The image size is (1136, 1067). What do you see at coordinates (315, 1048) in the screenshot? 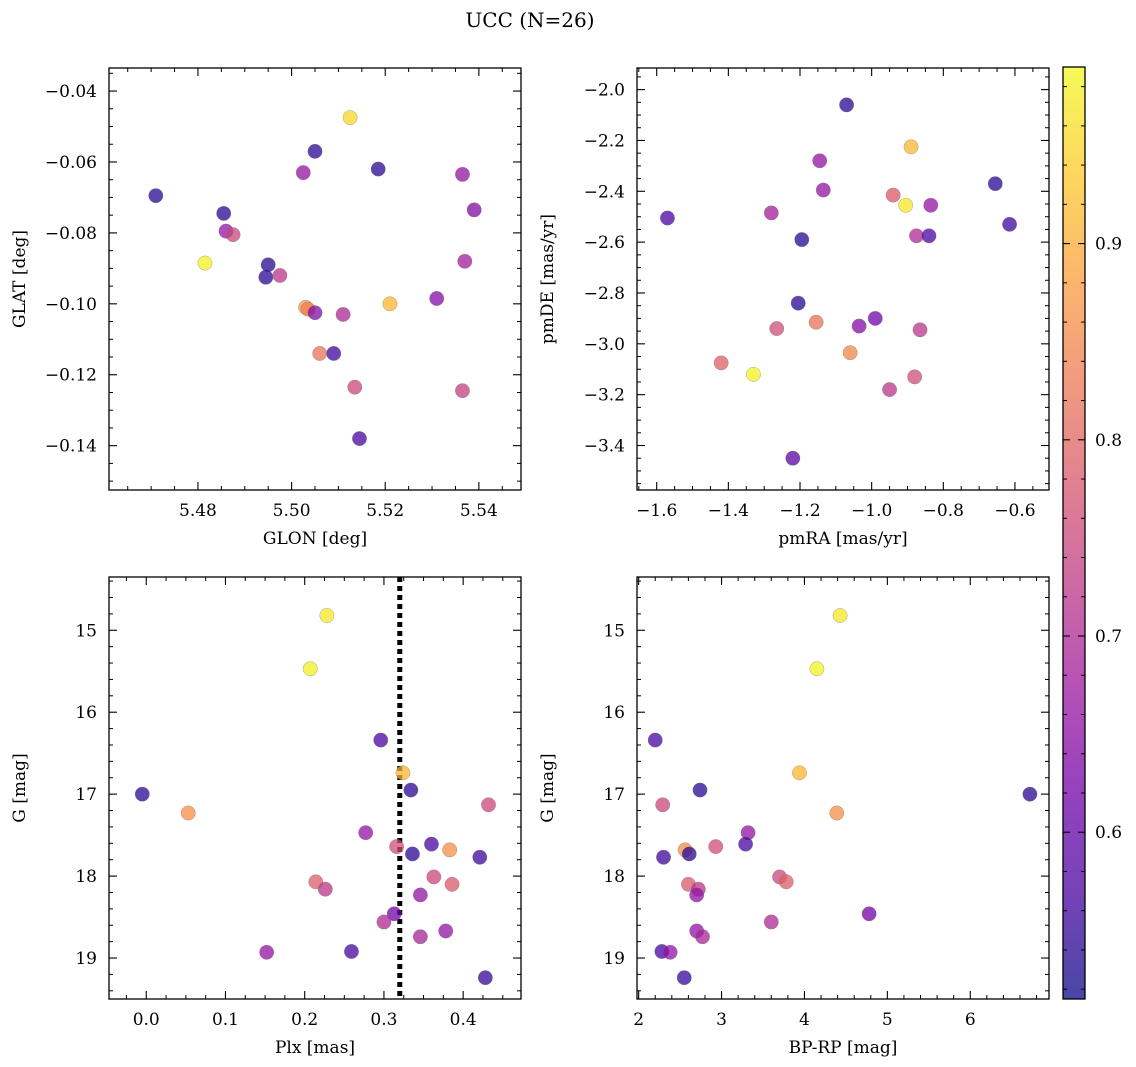
I see `x-axis-label: Plx [mas]` at bounding box center [315, 1048].